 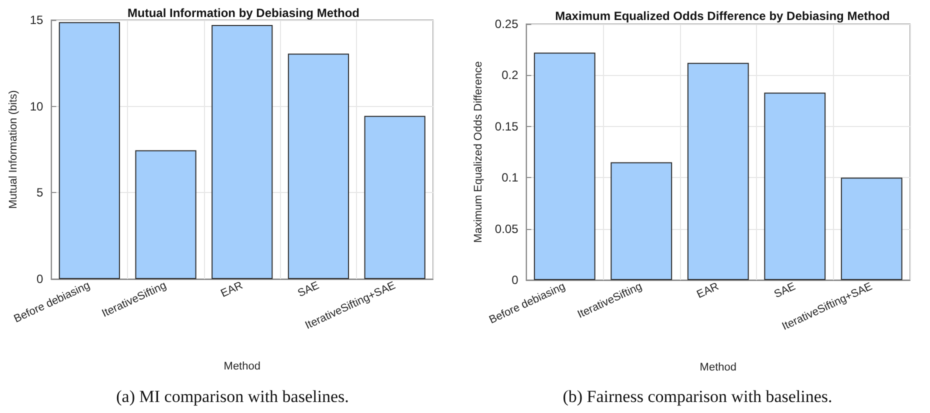 What do you see at coordinates (722, 16) in the screenshot?
I see `chart-title: Maximum Equalized Odds Difference by Debiasing Method` at bounding box center [722, 16].